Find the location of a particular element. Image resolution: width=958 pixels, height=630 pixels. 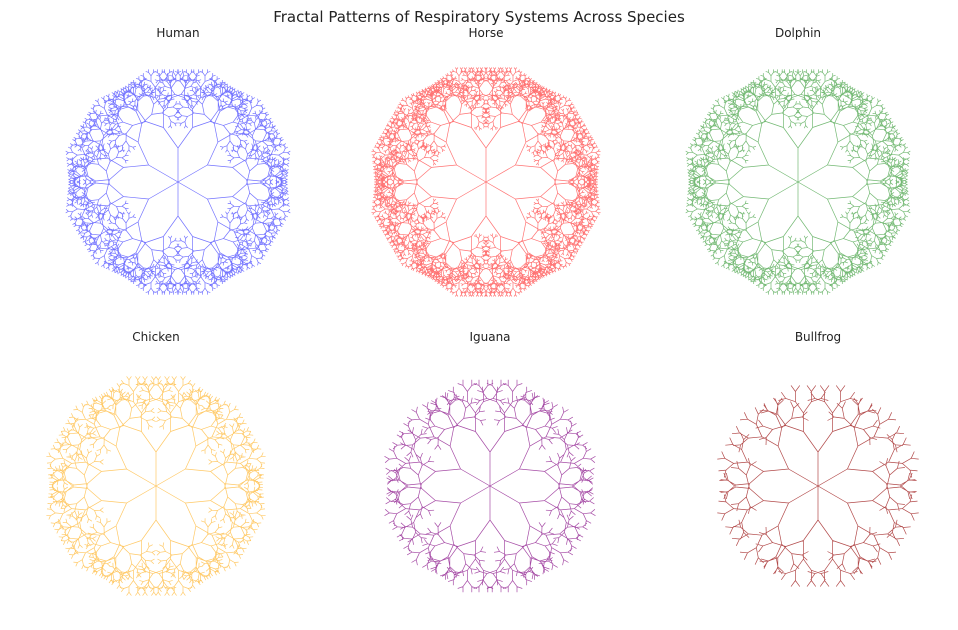

panel-title: Chicken is located at coordinates (156, 337).